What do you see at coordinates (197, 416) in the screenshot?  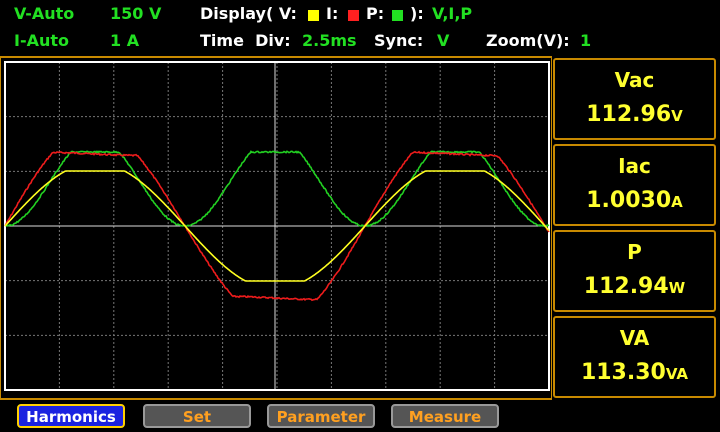 I see `button: Set` at bounding box center [197, 416].